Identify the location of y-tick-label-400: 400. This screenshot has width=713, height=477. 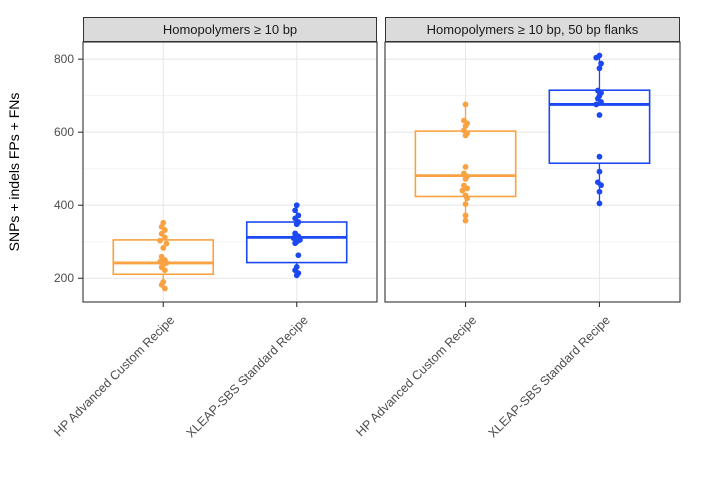
(63, 205).